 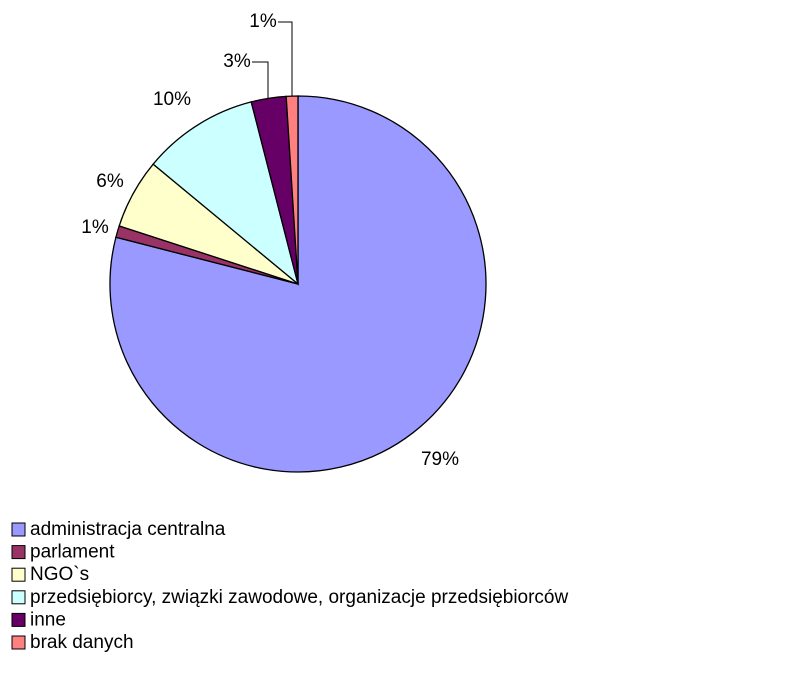 What do you see at coordinates (82, 642) in the screenshot?
I see `legend-label: brak danych` at bounding box center [82, 642].